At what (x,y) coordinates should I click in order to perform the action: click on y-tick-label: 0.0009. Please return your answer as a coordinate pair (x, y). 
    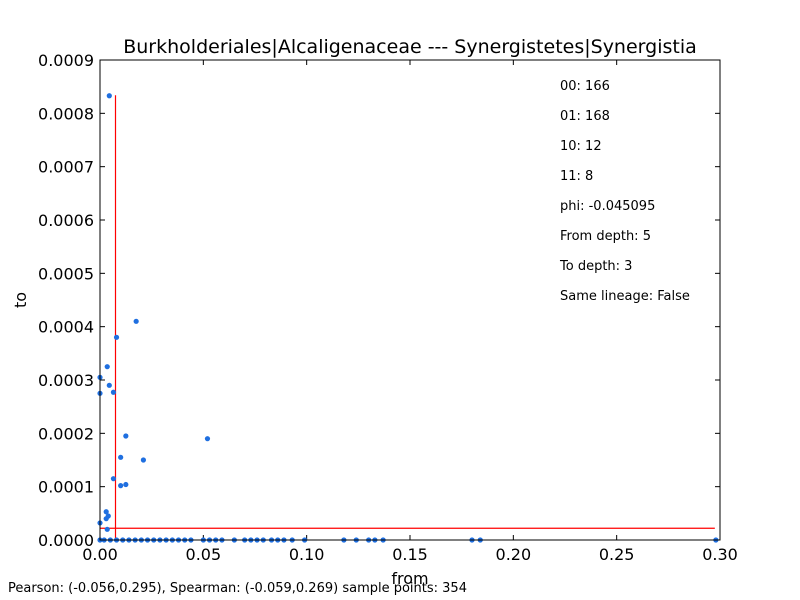
    Looking at the image, I should click on (66, 60).